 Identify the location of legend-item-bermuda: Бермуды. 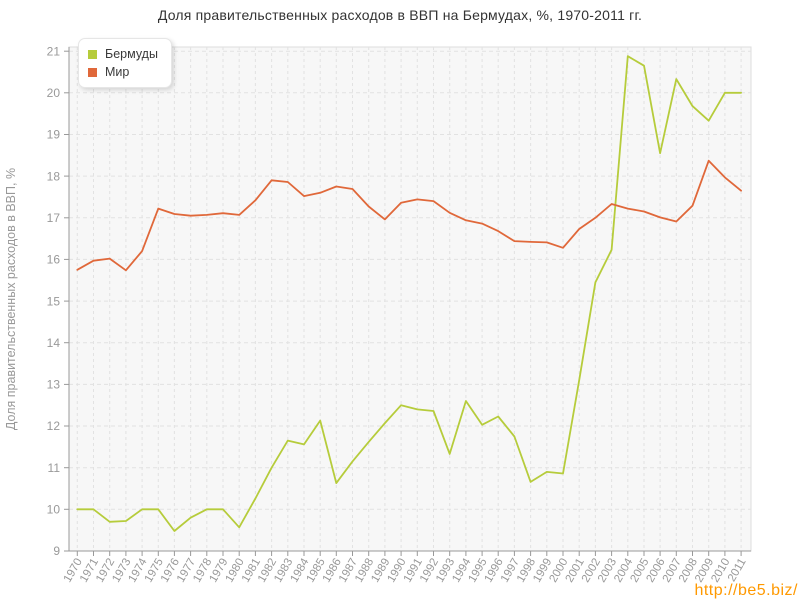
(123, 54).